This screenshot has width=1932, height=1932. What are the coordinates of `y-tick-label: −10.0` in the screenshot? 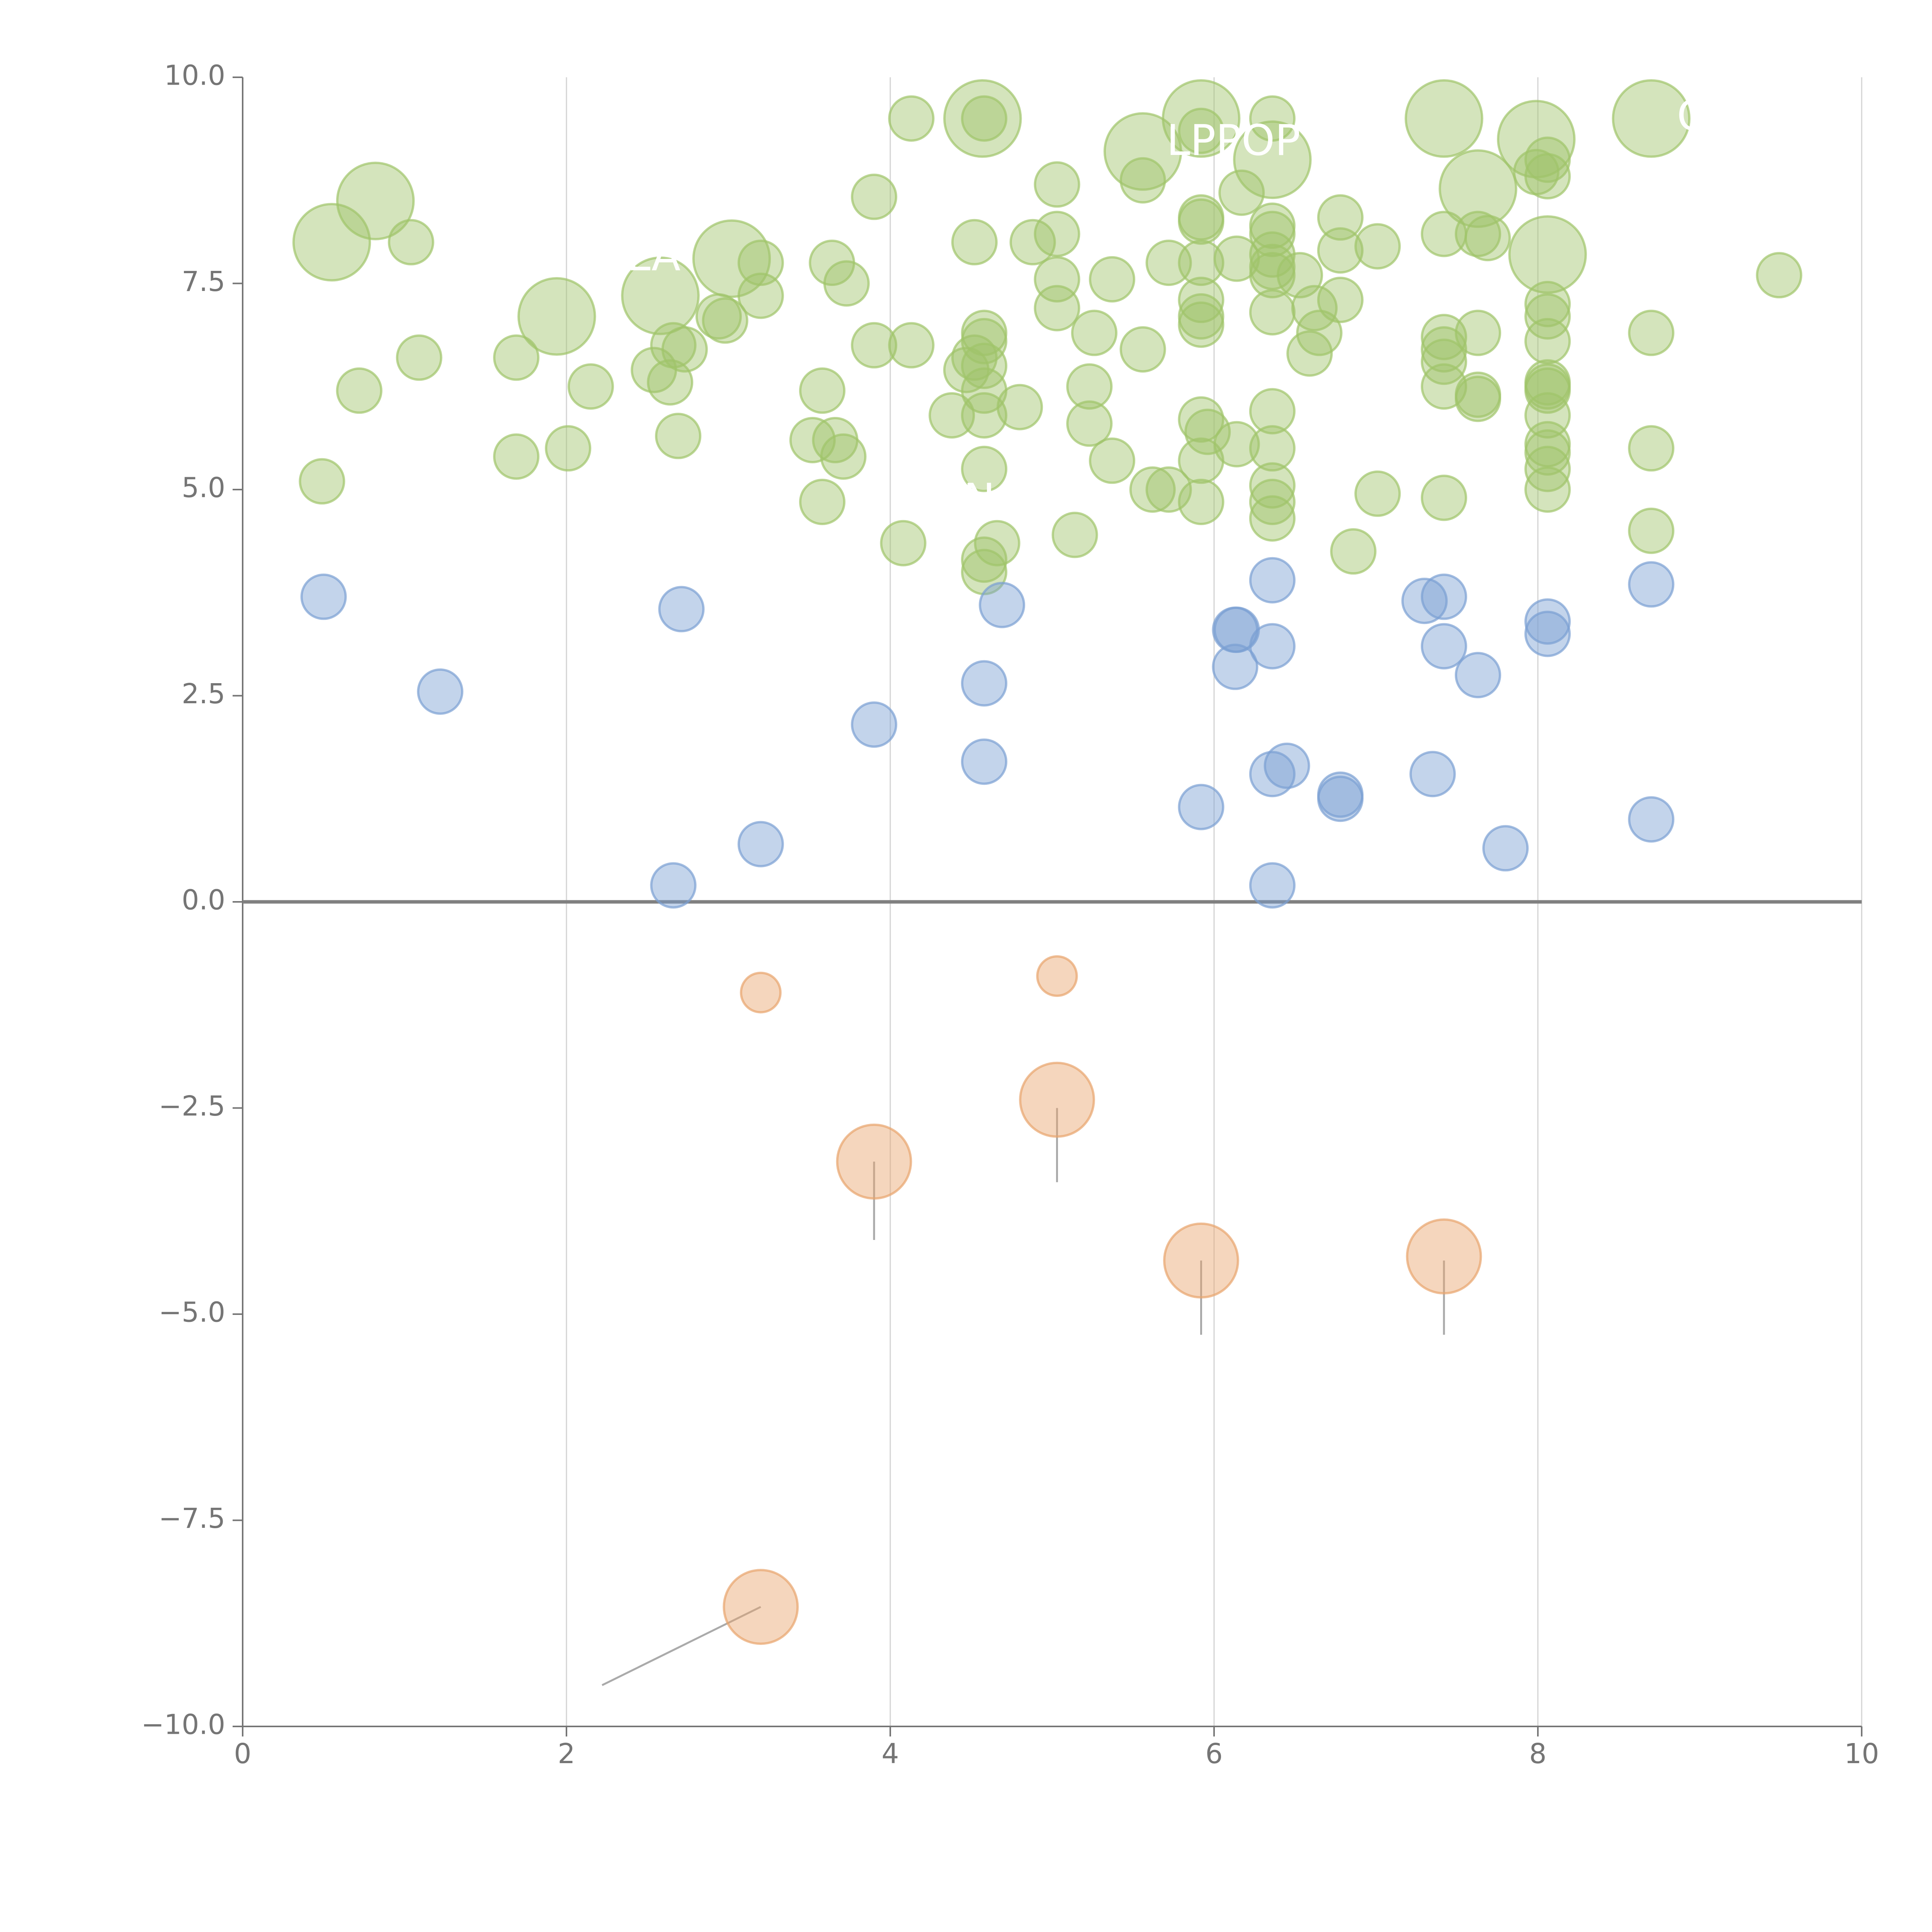 It's located at (183, 1725).